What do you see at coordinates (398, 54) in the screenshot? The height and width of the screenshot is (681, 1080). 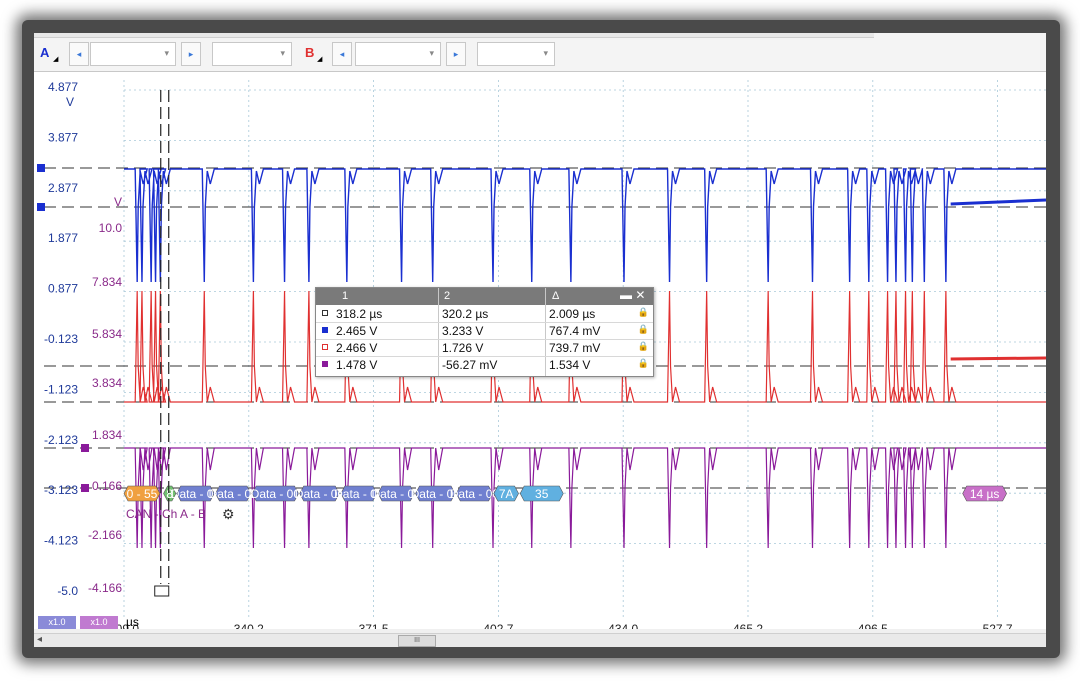 I see `channel-b-select-1: ▾` at bounding box center [398, 54].